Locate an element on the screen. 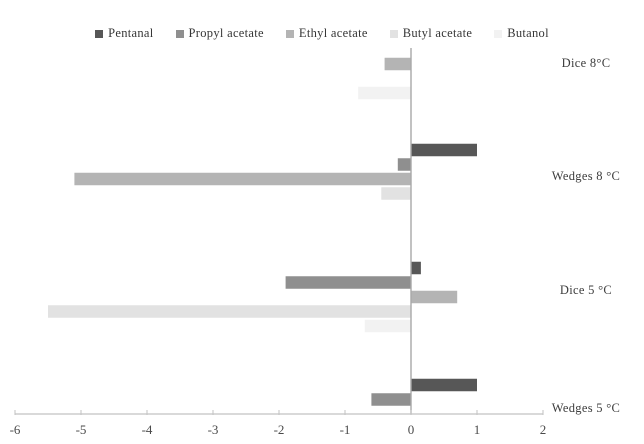 This screenshot has width=644, height=444. legend-item-butyl-acetate: Butyl acetate is located at coordinates (431, 33).